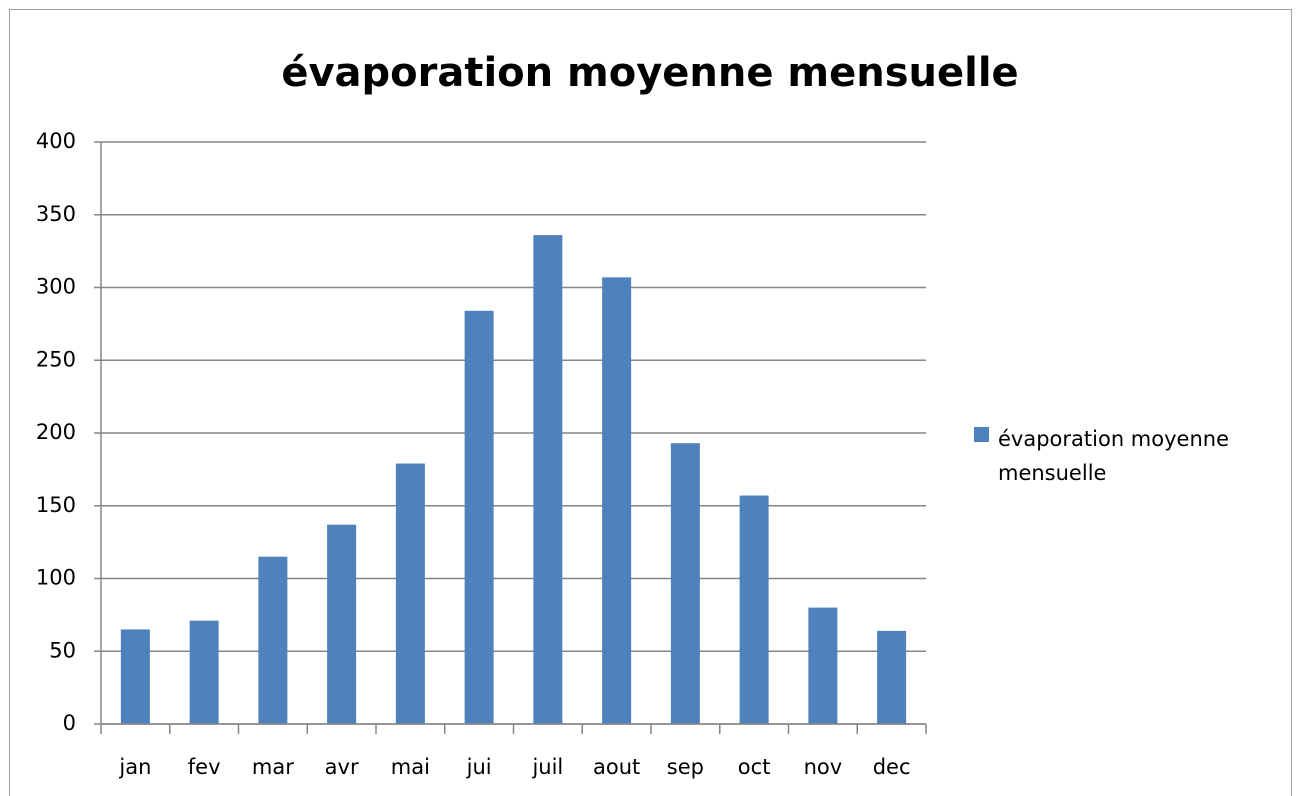 This screenshot has height=796, width=1300. Describe the element at coordinates (410, 767) in the screenshot. I see `x-tick-label: mai` at that location.